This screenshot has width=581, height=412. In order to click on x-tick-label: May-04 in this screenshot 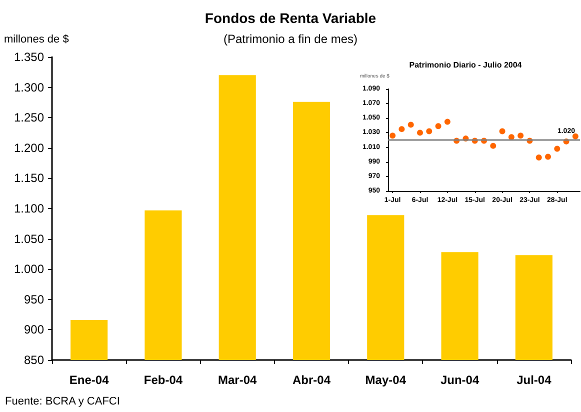, I will do `click(385, 380)`.